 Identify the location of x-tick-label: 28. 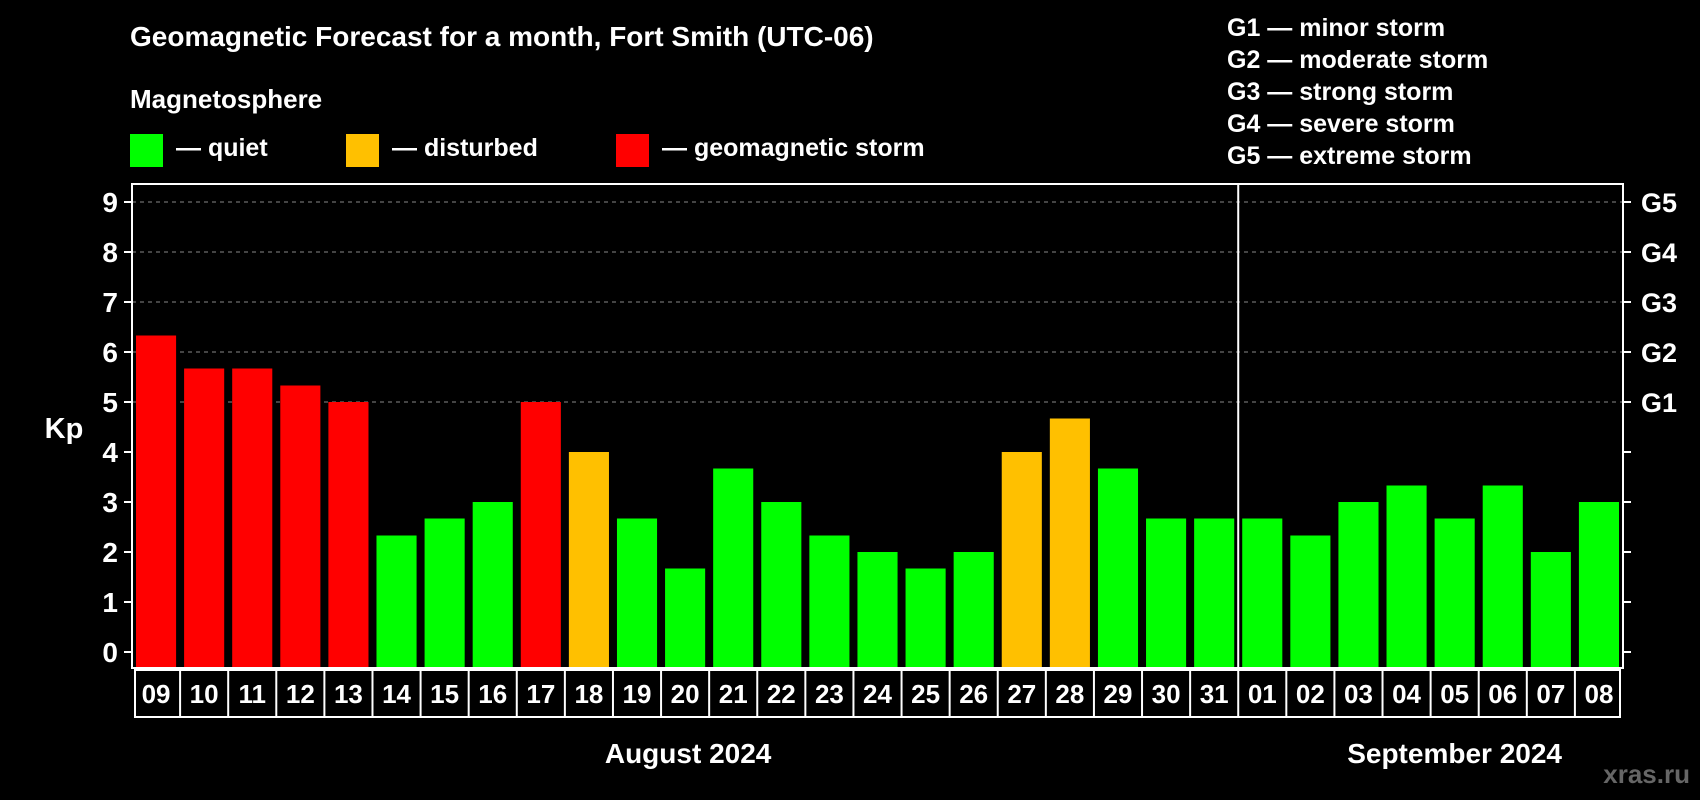
(1069, 694).